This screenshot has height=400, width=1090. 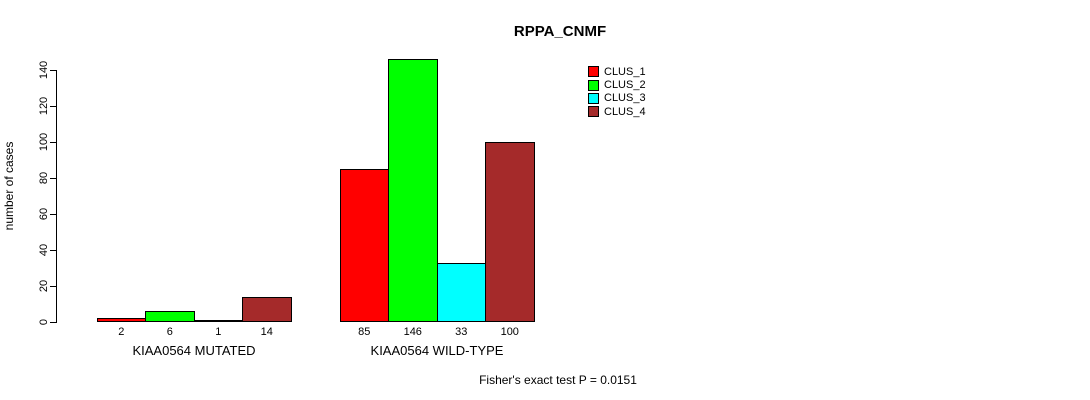 I want to click on y-axis-line, so click(x=56, y=196).